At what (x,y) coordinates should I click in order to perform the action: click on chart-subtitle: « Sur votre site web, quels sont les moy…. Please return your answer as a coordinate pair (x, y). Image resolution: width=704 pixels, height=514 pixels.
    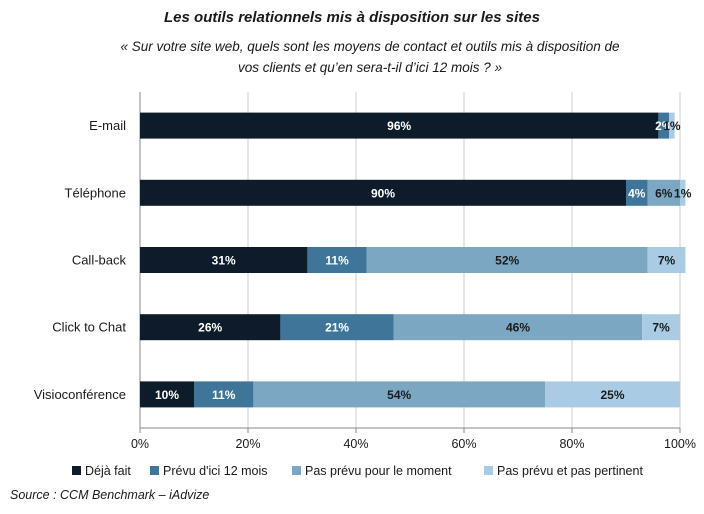
    Looking at the image, I should click on (370, 57).